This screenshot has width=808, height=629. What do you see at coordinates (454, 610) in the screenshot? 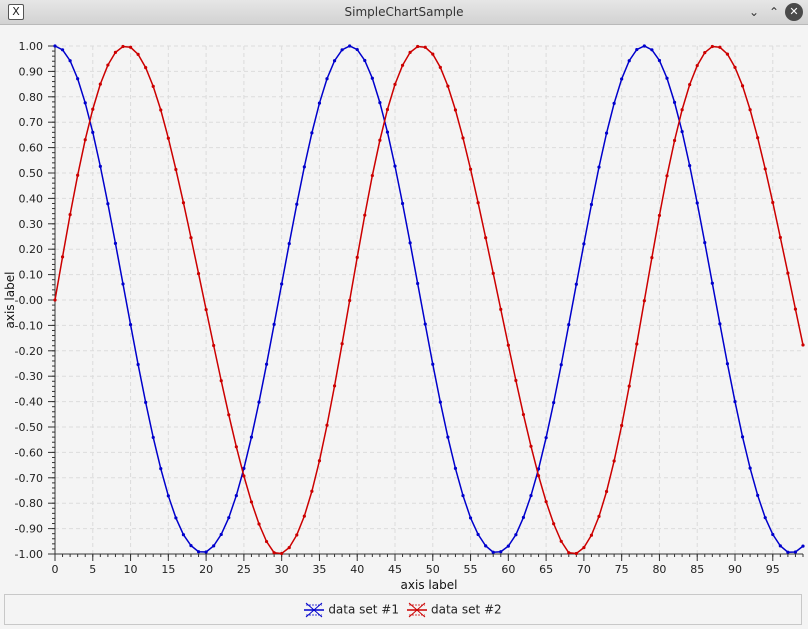
I see `legend-item-2: data set #2` at bounding box center [454, 610].